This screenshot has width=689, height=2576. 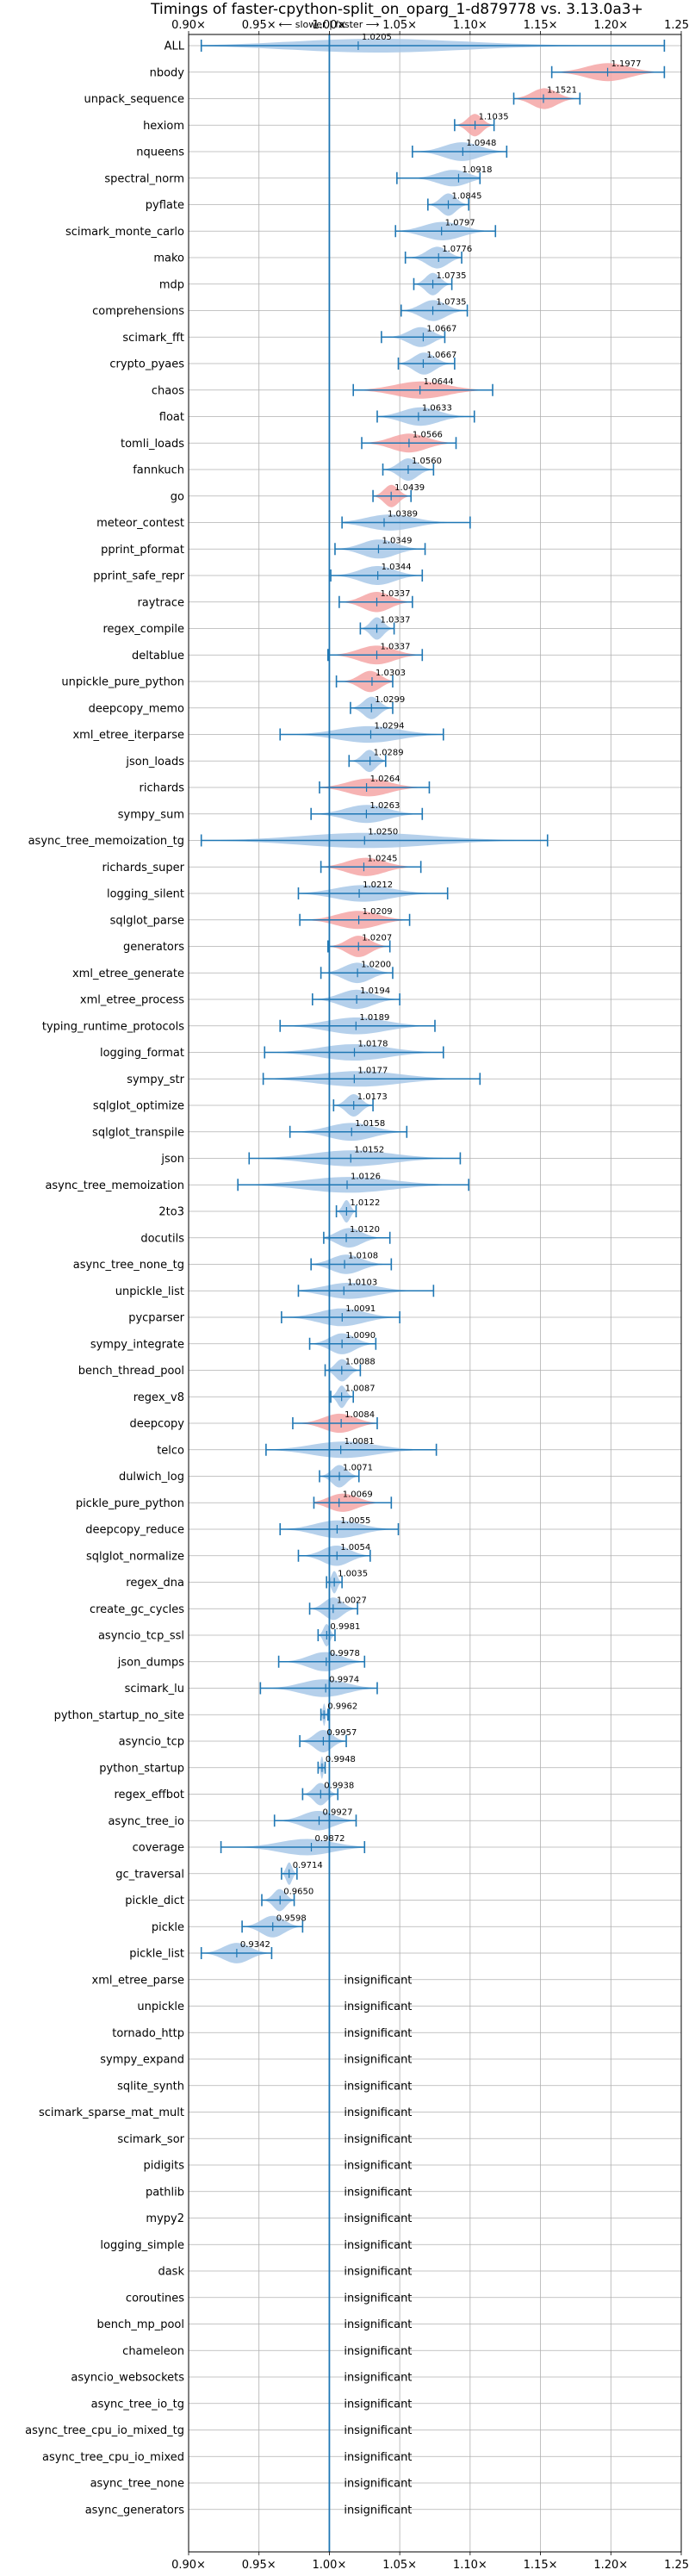 What do you see at coordinates (372, 1097) in the screenshot?
I see `mean-value-label: 1.0173` at bounding box center [372, 1097].